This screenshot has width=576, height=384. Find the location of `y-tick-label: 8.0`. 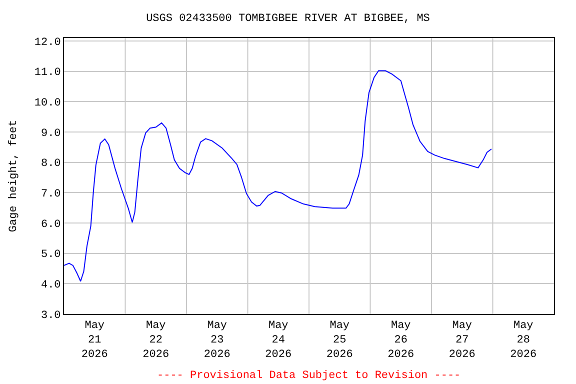

y-tick-label: 8.0 is located at coordinates (50, 164).